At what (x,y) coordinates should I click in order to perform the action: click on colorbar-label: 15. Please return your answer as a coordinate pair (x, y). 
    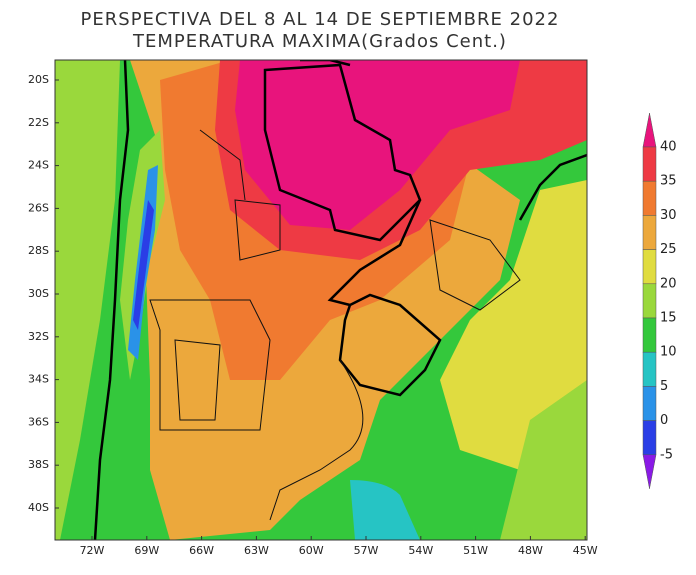
    Looking at the image, I should click on (668, 318).